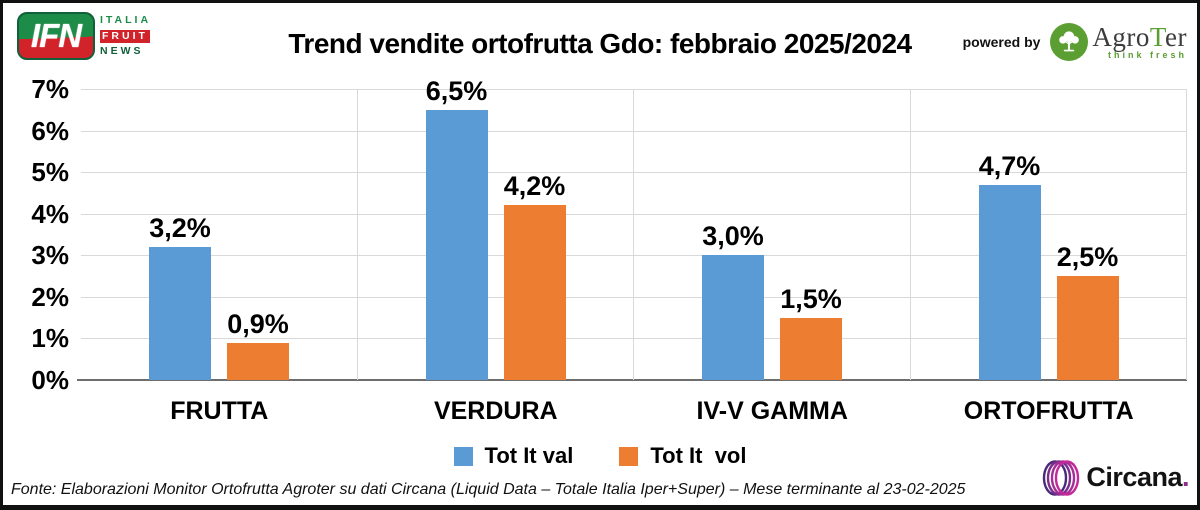 Image resolution: width=1200 pixels, height=510 pixels. What do you see at coordinates (1087, 257) in the screenshot?
I see `bar-value-label: 2,5%` at bounding box center [1087, 257].